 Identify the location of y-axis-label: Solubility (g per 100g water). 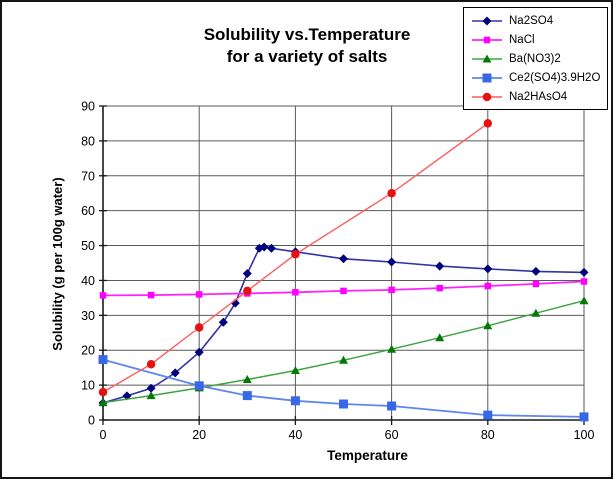
(57, 264).